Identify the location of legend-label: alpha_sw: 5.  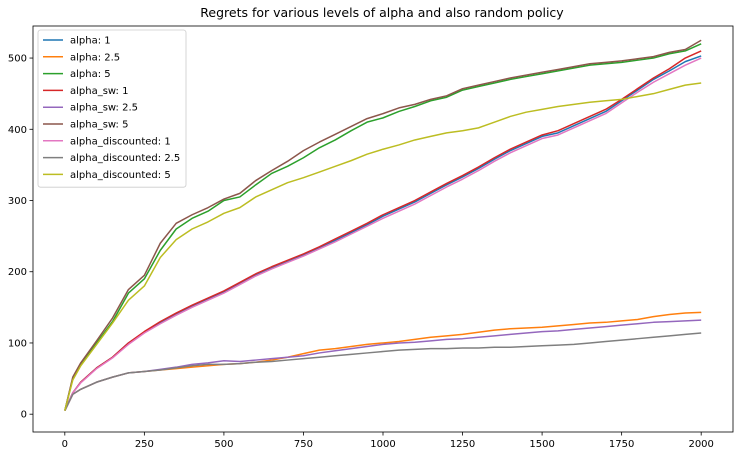
(99, 125).